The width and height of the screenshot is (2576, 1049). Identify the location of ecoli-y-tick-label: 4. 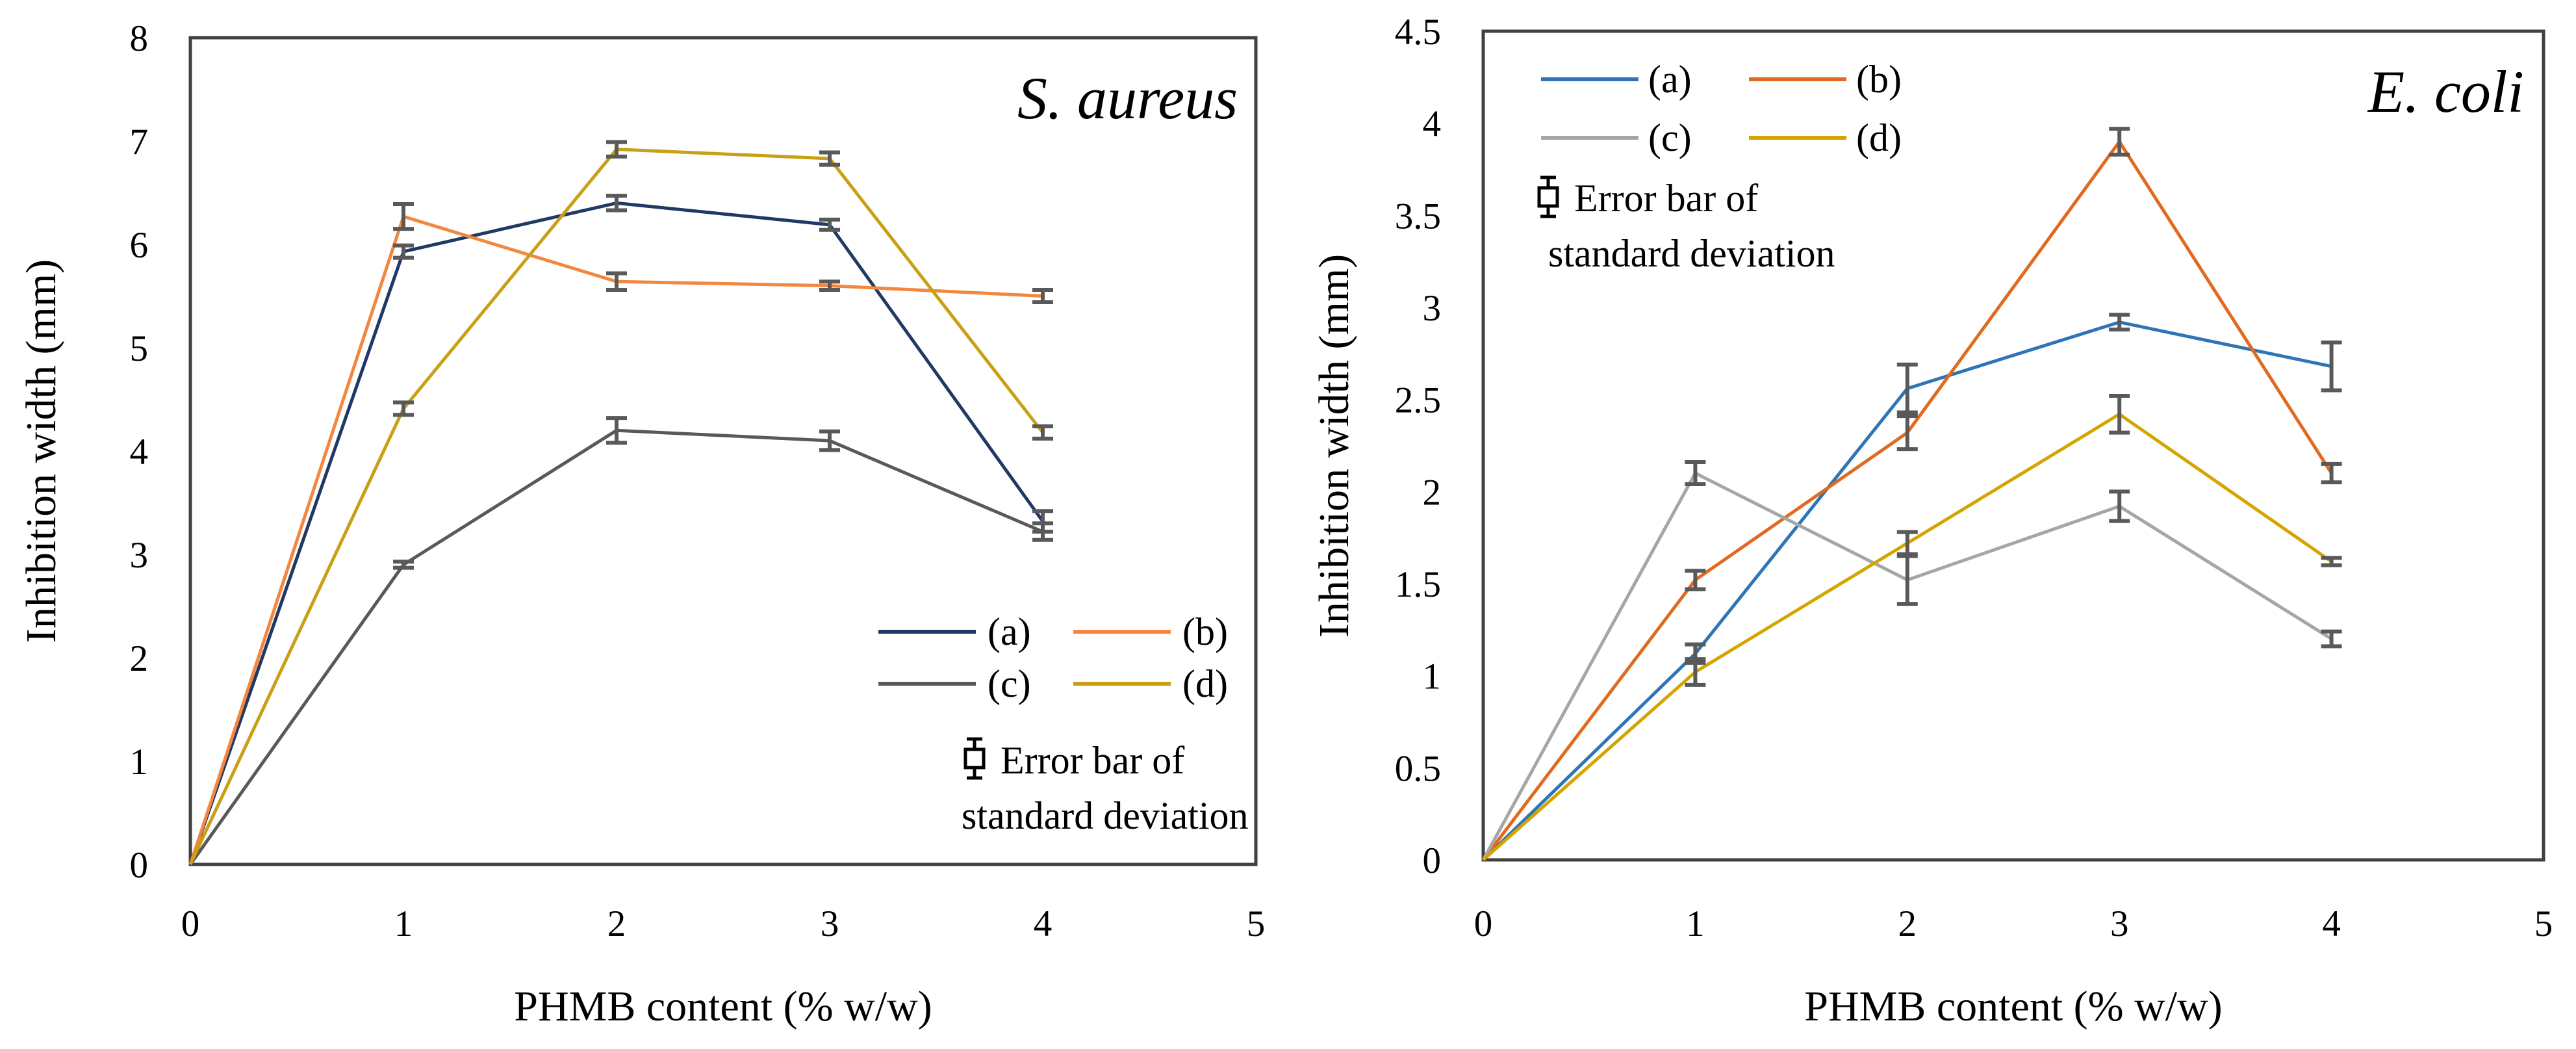
(1432, 124).